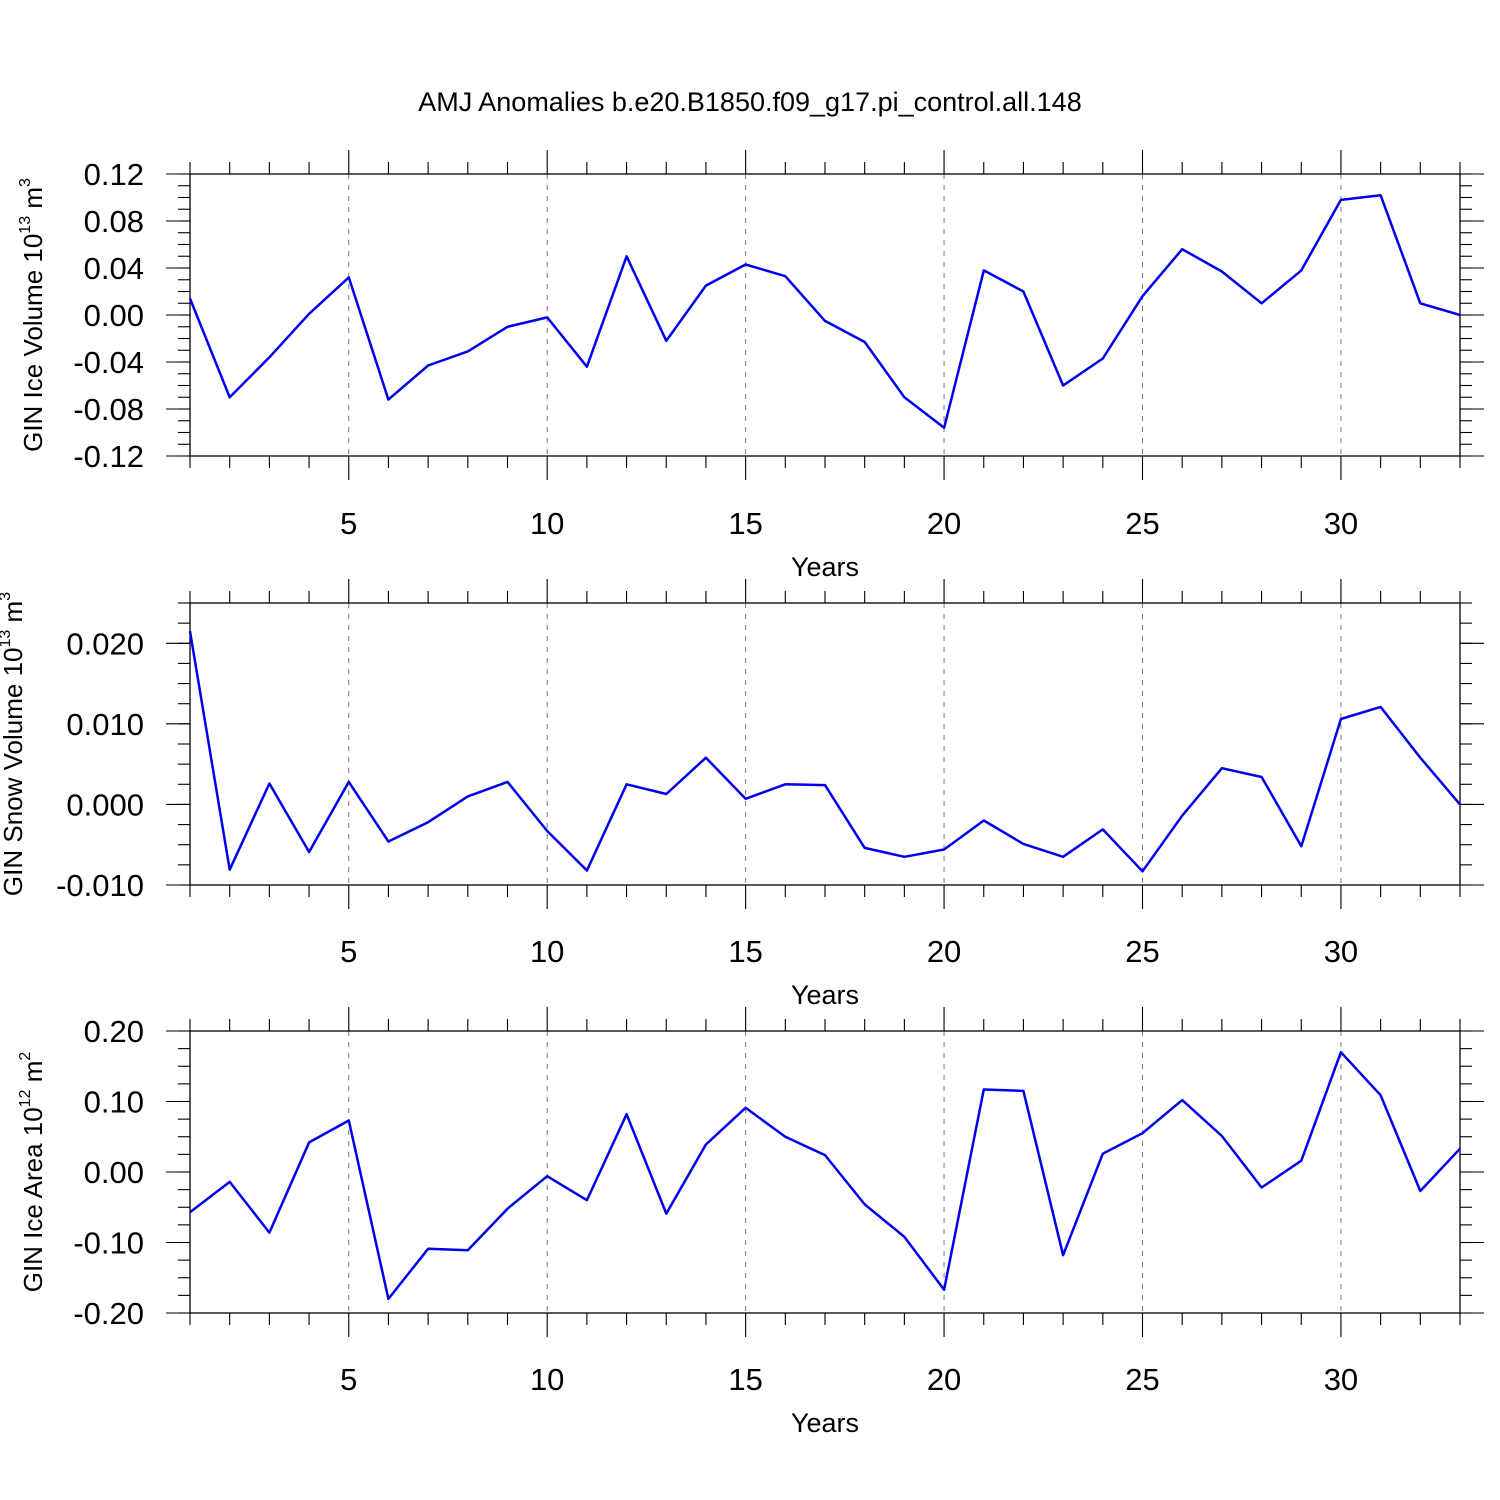  I want to click on y-tick-label: -0.10, so click(108, 1243).